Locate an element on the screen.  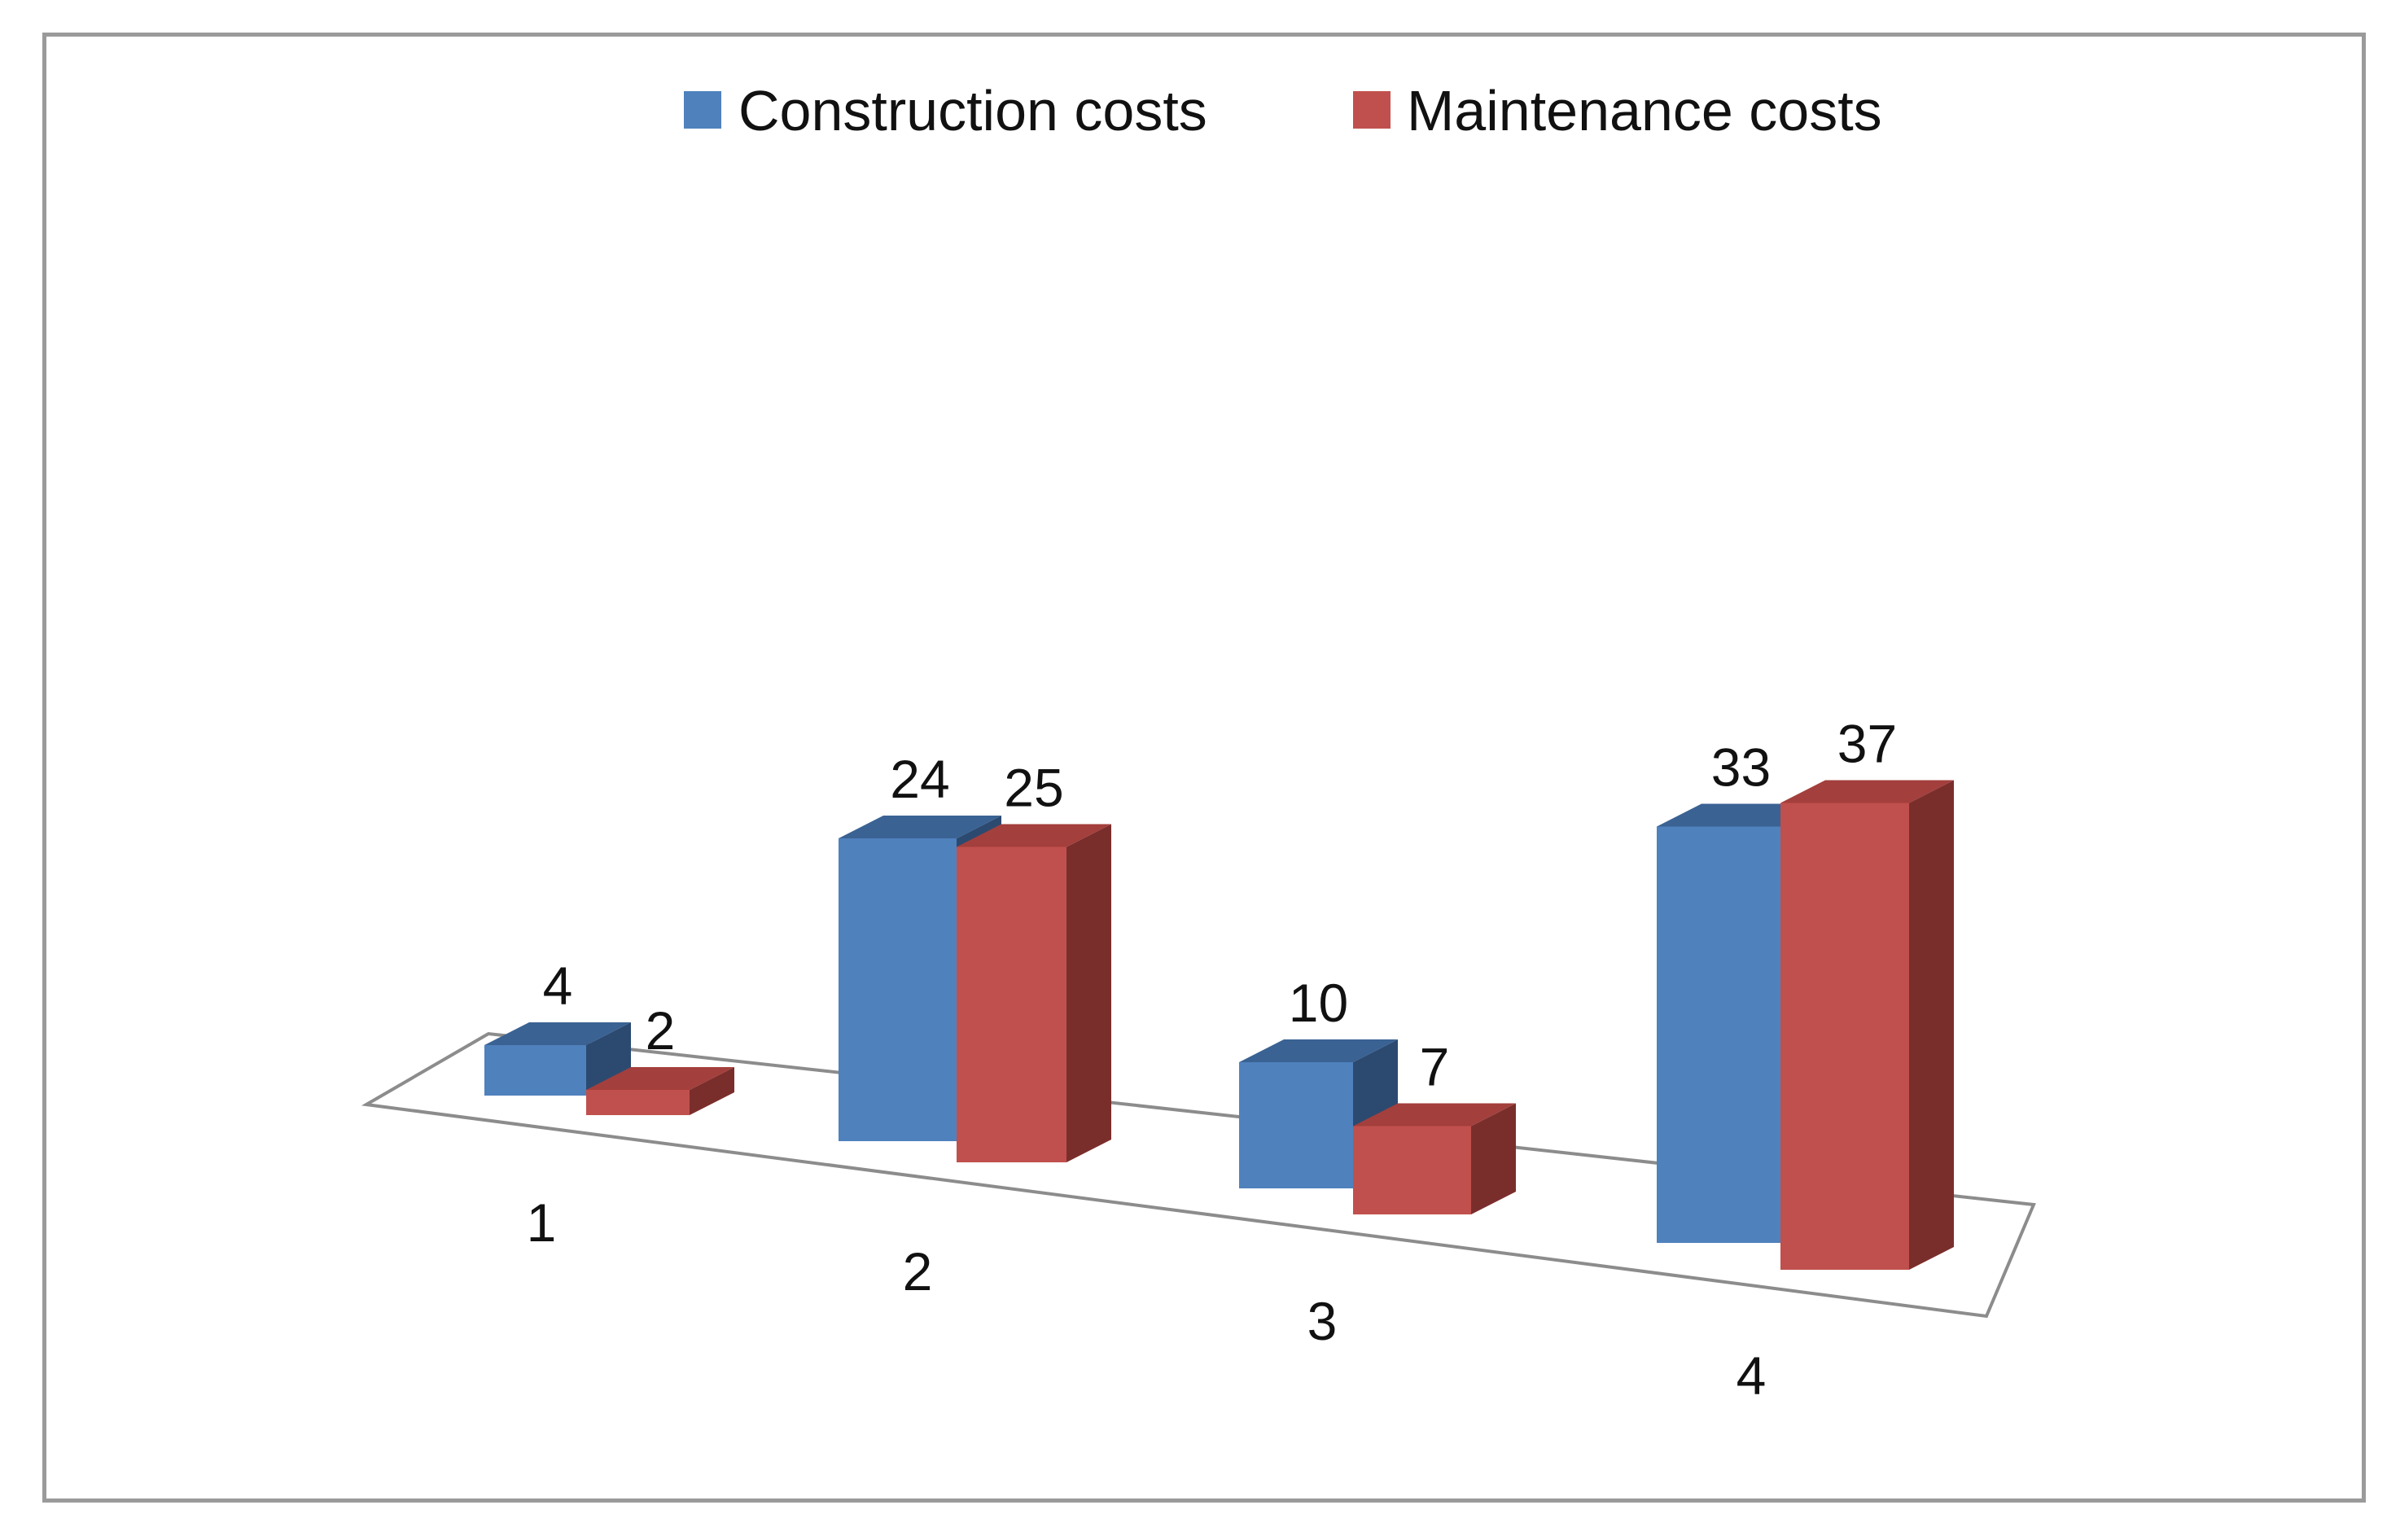
data-label-construction-1: 4 is located at coordinates (558, 986).